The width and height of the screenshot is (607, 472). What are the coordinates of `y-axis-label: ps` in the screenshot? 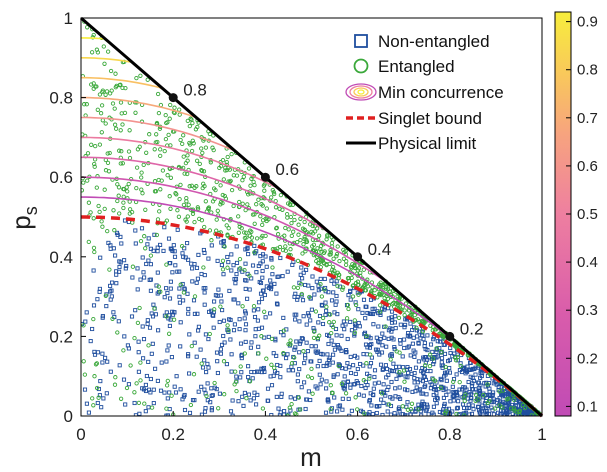 It's located at (23, 217).